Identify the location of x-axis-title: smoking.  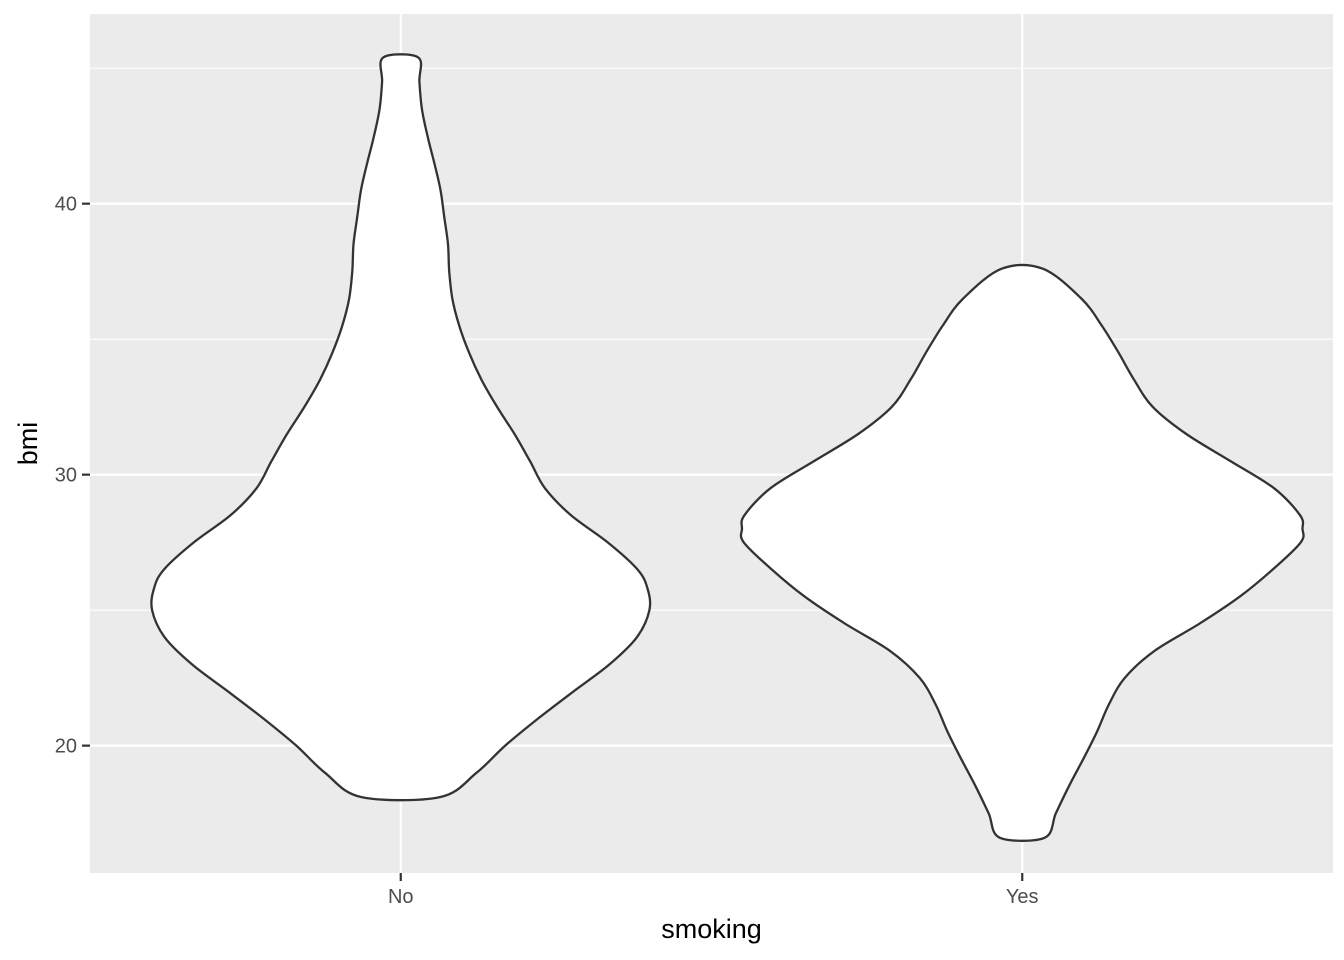
(711, 929).